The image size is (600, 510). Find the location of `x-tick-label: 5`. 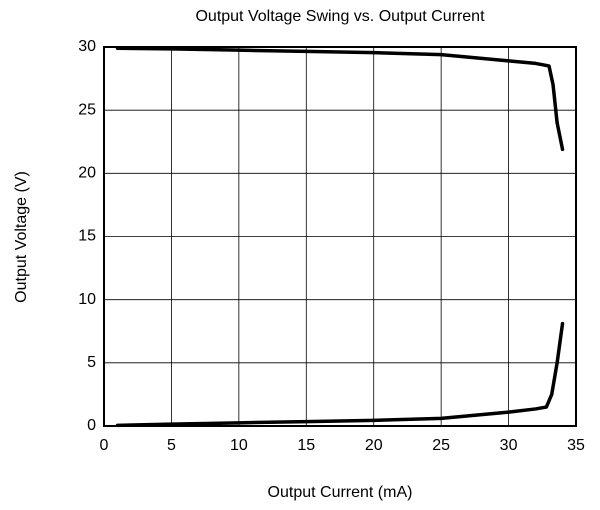

x-tick-label: 5 is located at coordinates (171, 445).